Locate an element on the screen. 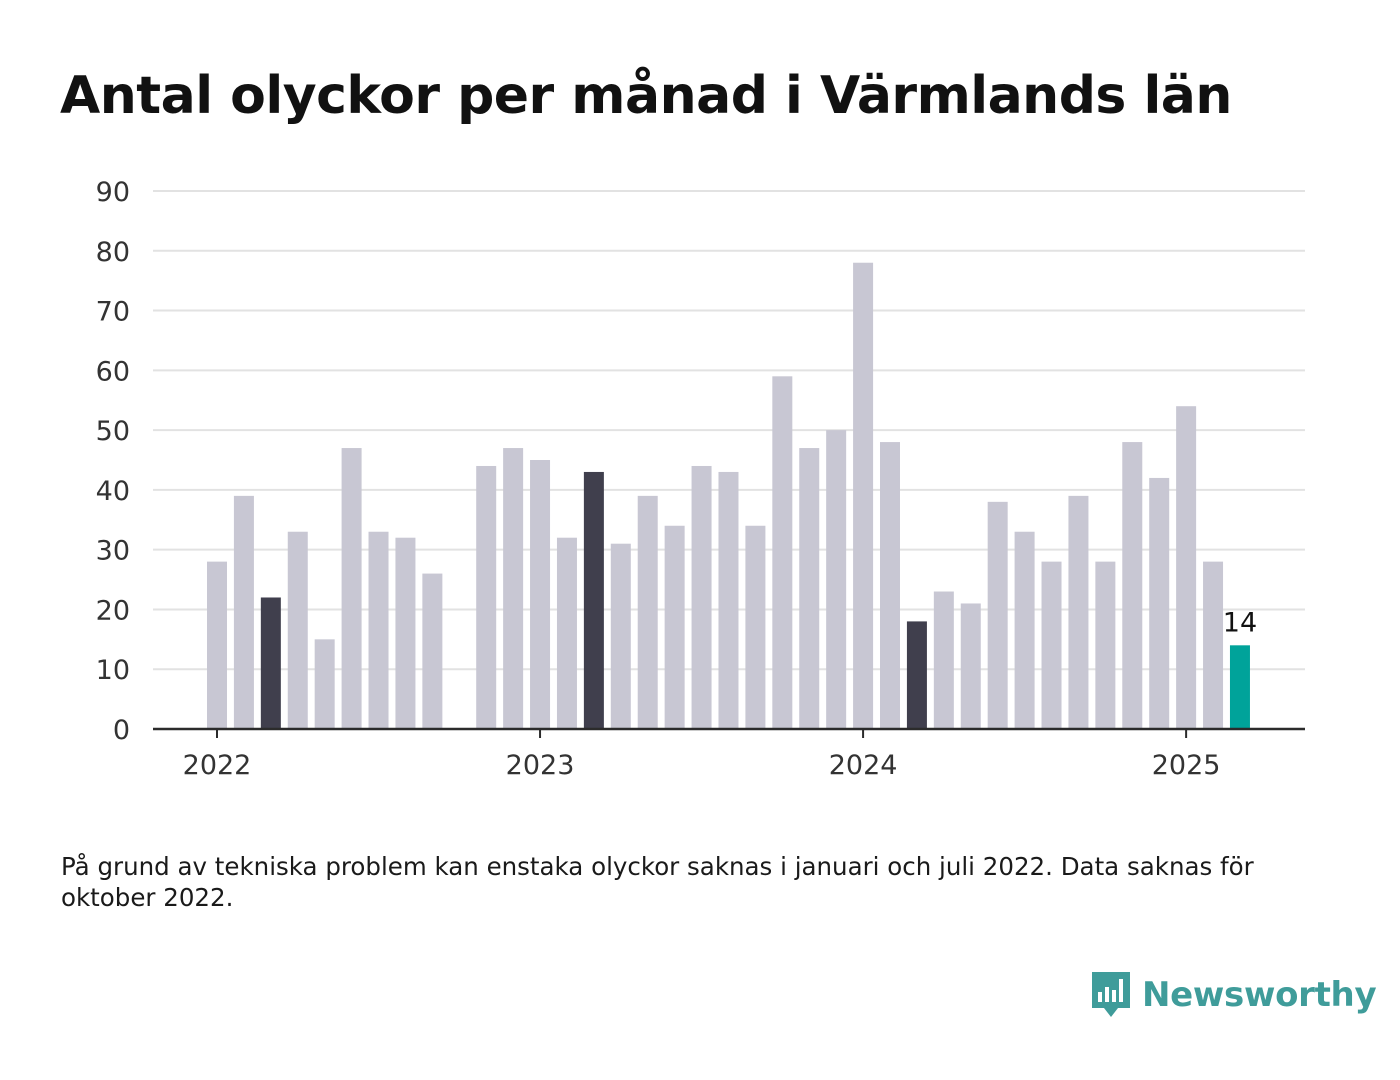 This screenshot has height=1080, width=1400. y-tick-label: 90 is located at coordinates (113, 192).